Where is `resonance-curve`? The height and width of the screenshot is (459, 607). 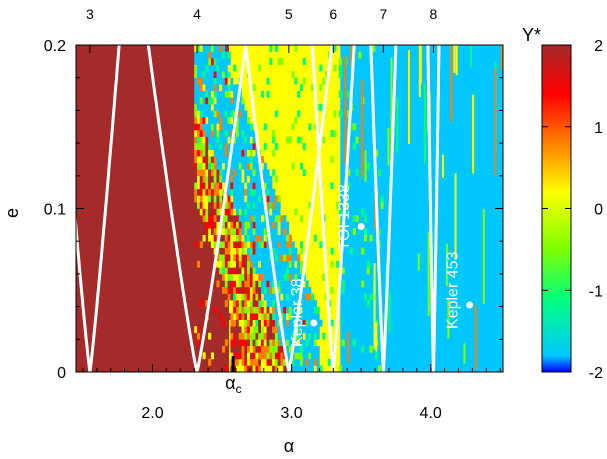
resonance-curve is located at coordinates (267, 208).